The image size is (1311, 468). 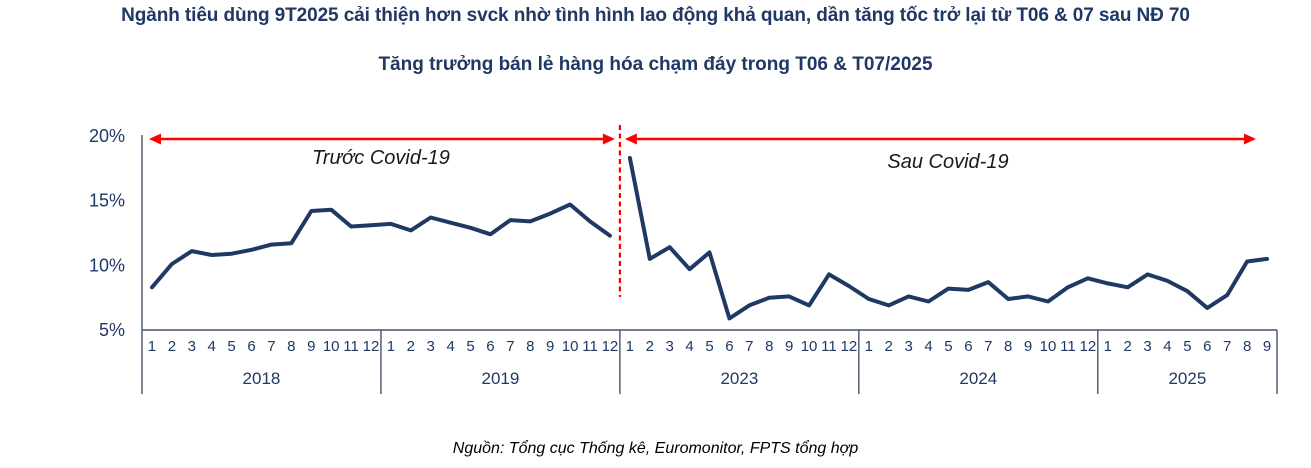 What do you see at coordinates (381, 246) in the screenshot?
I see `series-line-pre-covid` at bounding box center [381, 246].